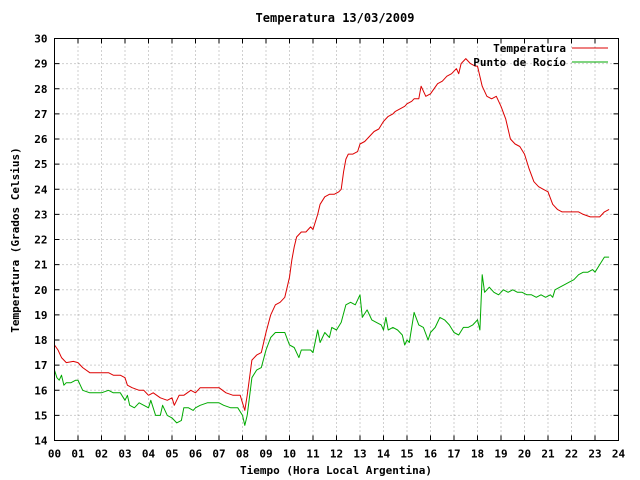 The image size is (640, 480). Describe the element at coordinates (40, 290) in the screenshot. I see `y-tick-label: 20` at that location.